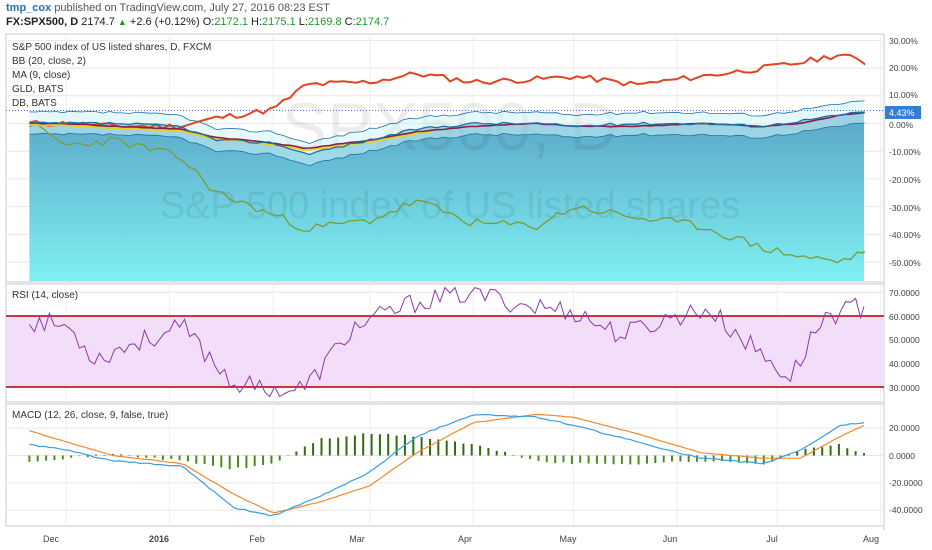 The width and height of the screenshot is (932, 550). What do you see at coordinates (90, 415) in the screenshot?
I see `legend-macd: MACD (12, 26, close, 9, false, true)` at bounding box center [90, 415].